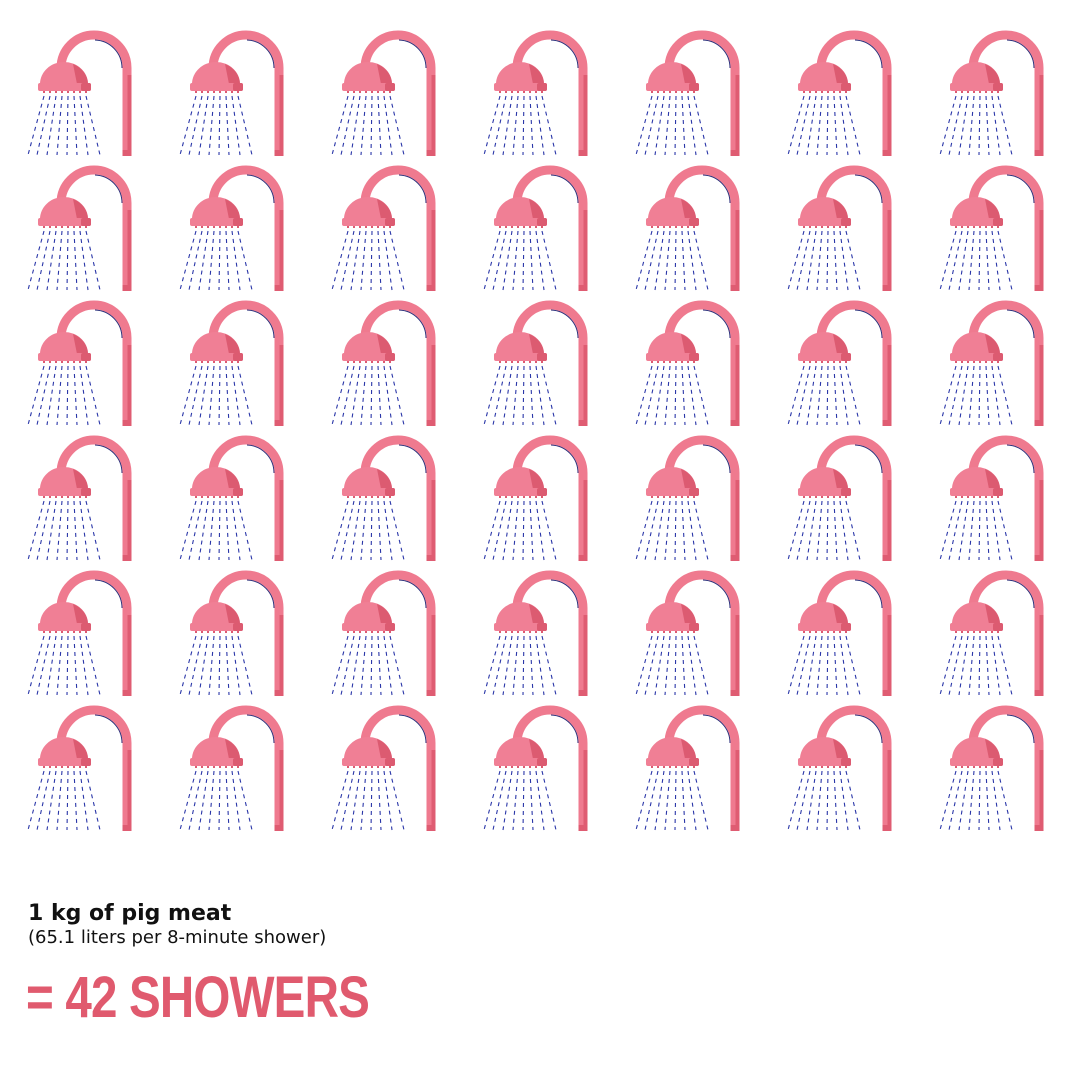 This screenshot has height=1080, width=1080. I want to click on caption-subtitle: (65.1 liters per 8-minute shower), so click(177, 937).